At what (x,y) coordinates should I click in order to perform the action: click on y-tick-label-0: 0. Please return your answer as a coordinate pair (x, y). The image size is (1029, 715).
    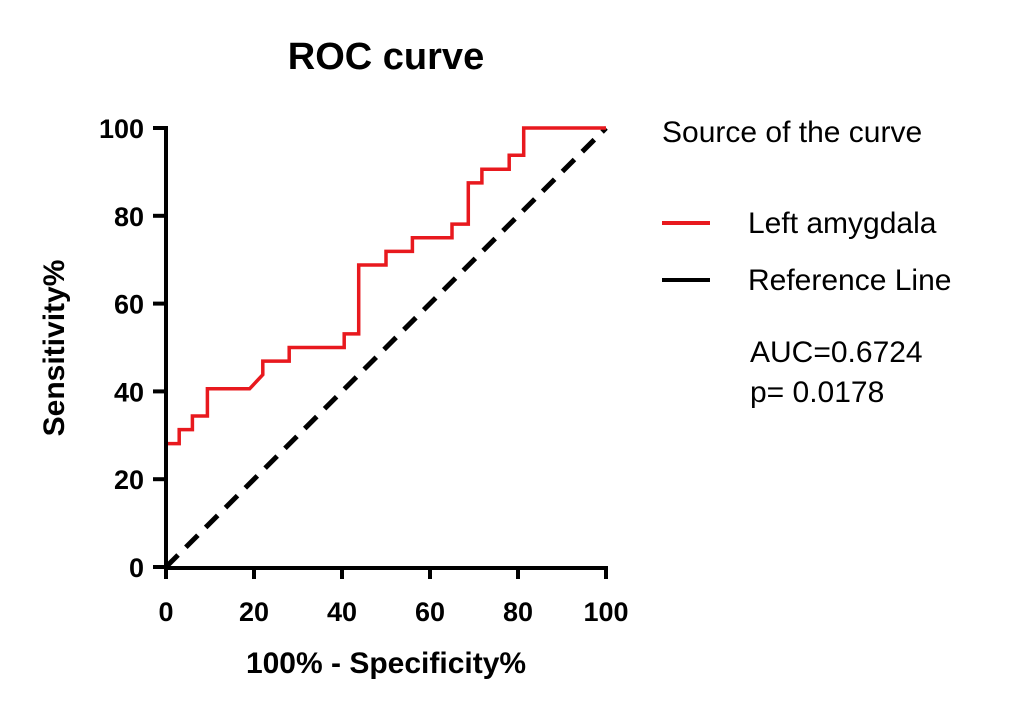
    Looking at the image, I should click on (136, 568).